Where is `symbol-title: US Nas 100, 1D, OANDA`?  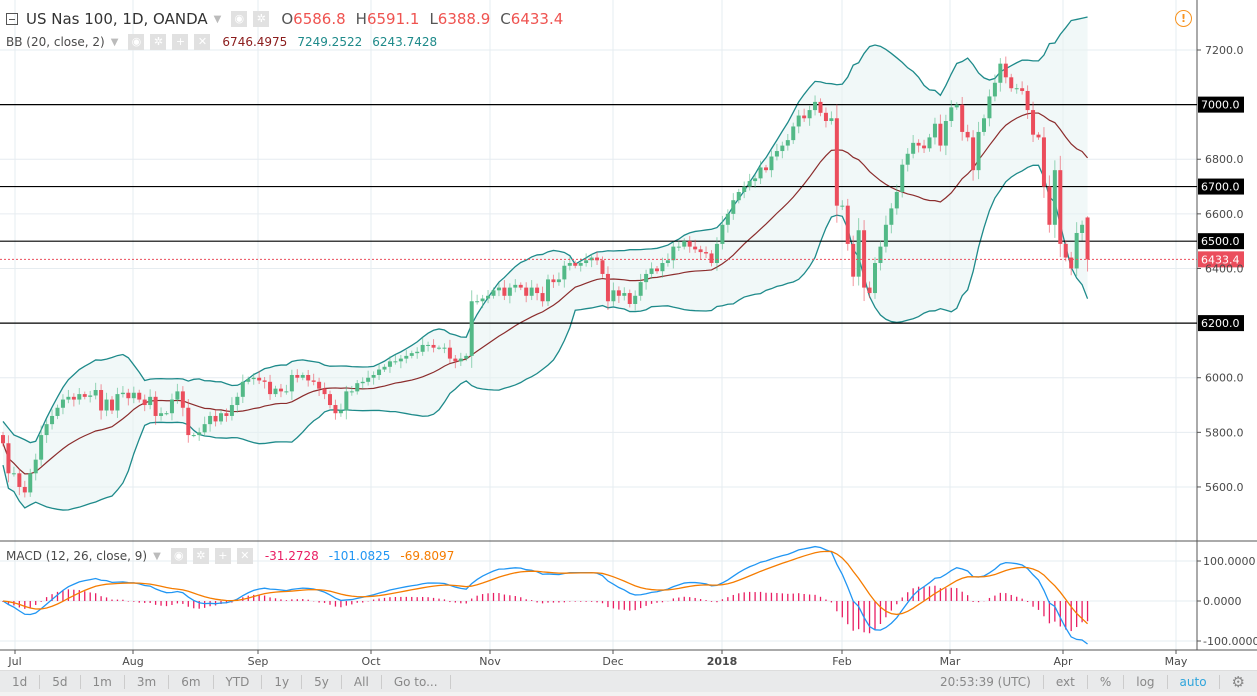 symbol-title: US Nas 100, 1D, OANDA is located at coordinates (117, 19).